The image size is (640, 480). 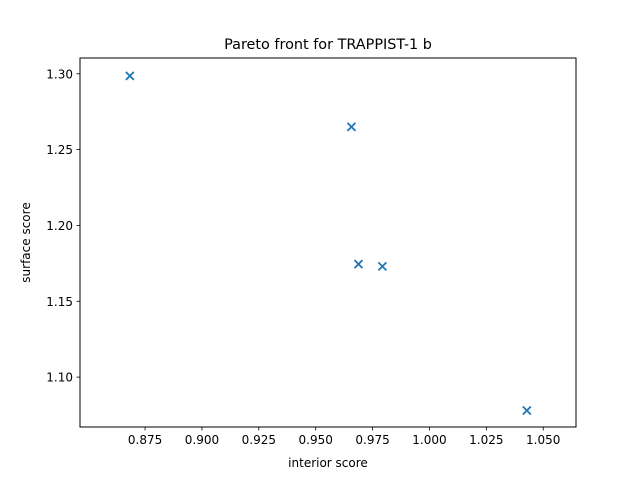 What do you see at coordinates (59, 226) in the screenshot?
I see `y-tick-label: 1.20` at bounding box center [59, 226].